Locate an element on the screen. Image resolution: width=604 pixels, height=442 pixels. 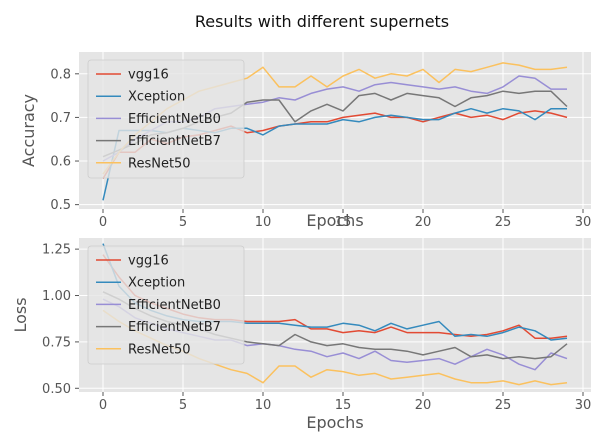
y-axis-label: Loss is located at coordinates (20, 314).